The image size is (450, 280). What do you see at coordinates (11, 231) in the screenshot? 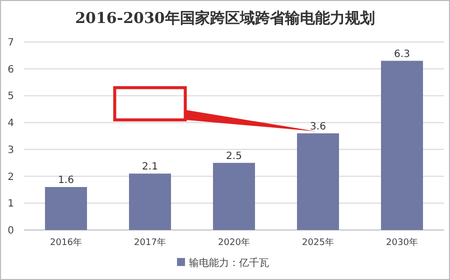
I see `y-tick-label: 0` at bounding box center [11, 231].